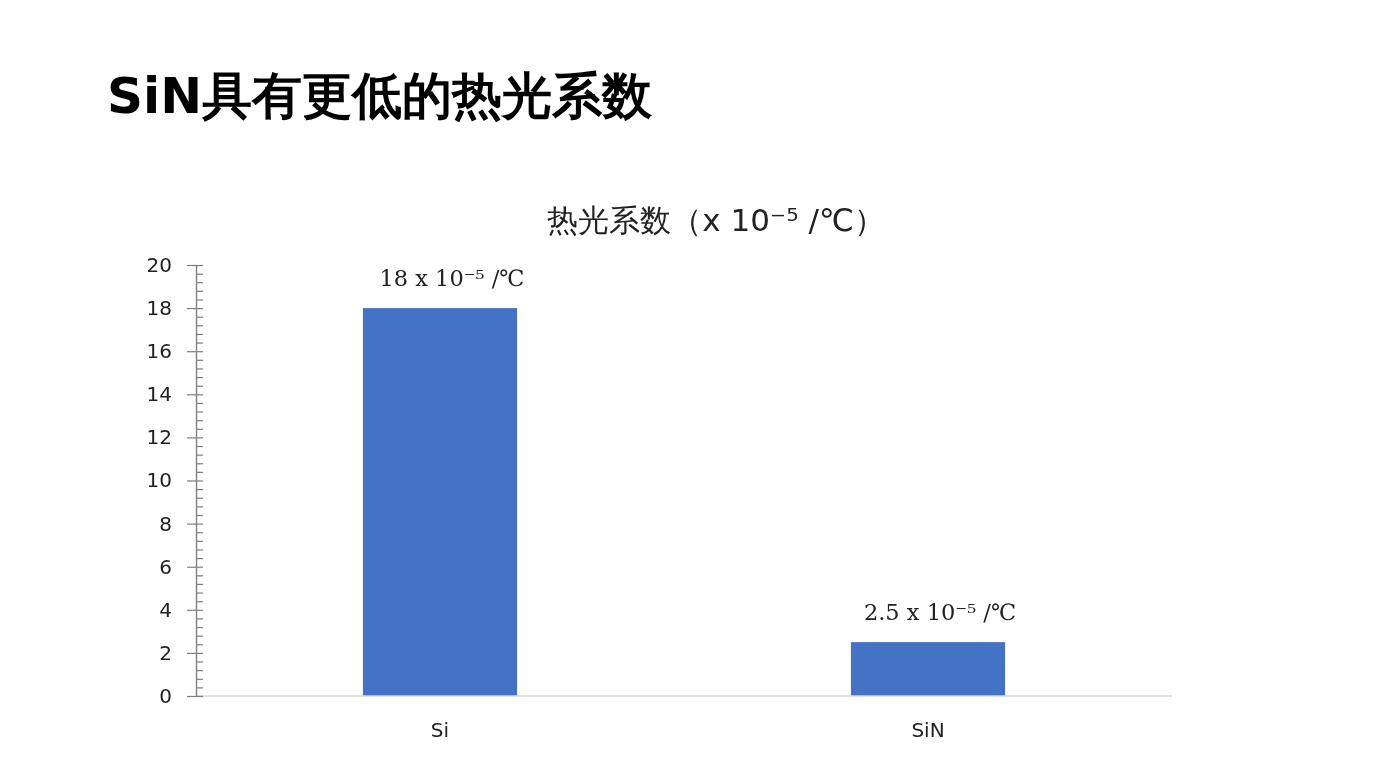  Describe the element at coordinates (159, 264) in the screenshot. I see `y-tick-label: 20` at that location.